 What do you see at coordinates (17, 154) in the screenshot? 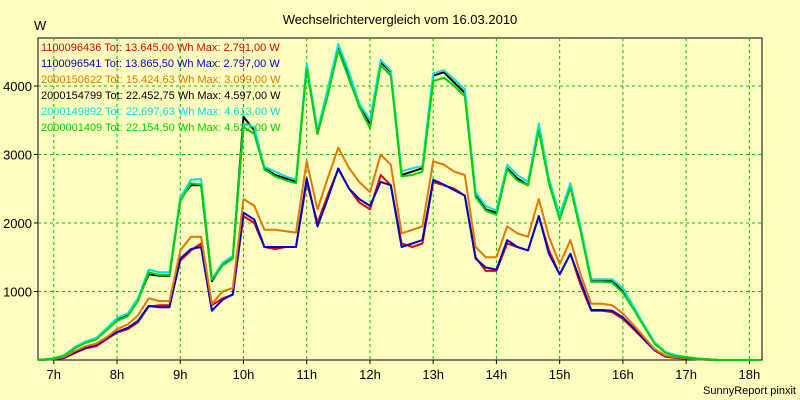
I see `y-tick-label: 3000` at bounding box center [17, 154].